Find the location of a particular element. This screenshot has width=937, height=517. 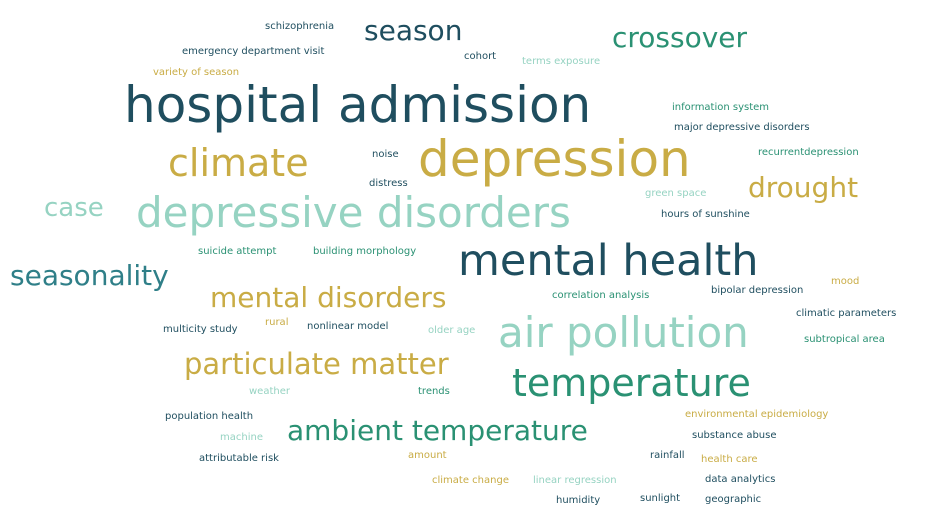

word-older-age: older age is located at coordinates (452, 330).